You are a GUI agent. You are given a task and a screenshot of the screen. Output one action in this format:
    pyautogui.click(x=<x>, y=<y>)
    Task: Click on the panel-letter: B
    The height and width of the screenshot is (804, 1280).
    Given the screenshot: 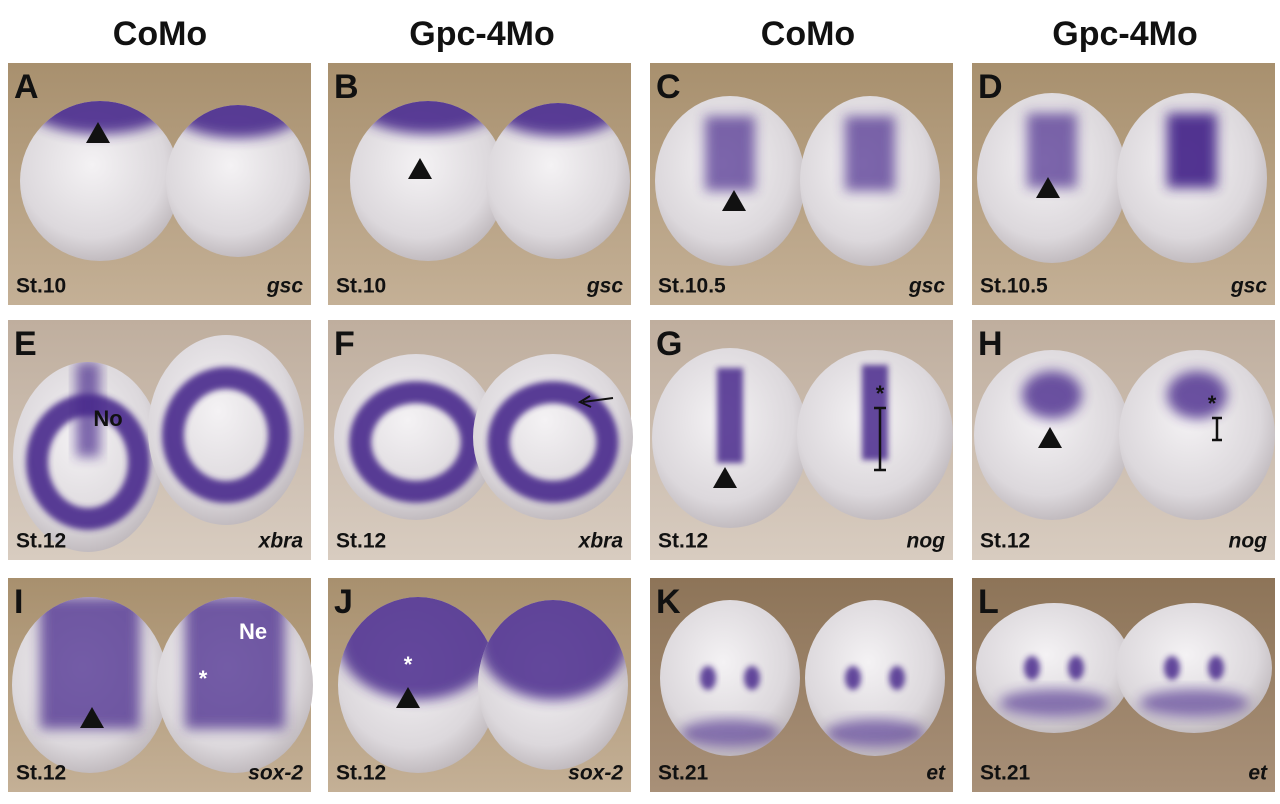 What is the action you would take?
    pyautogui.click(x=346, y=87)
    